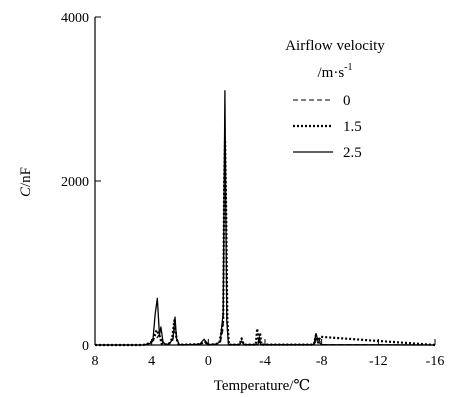  I want to click on x-tick-label: 0, so click(208, 361).